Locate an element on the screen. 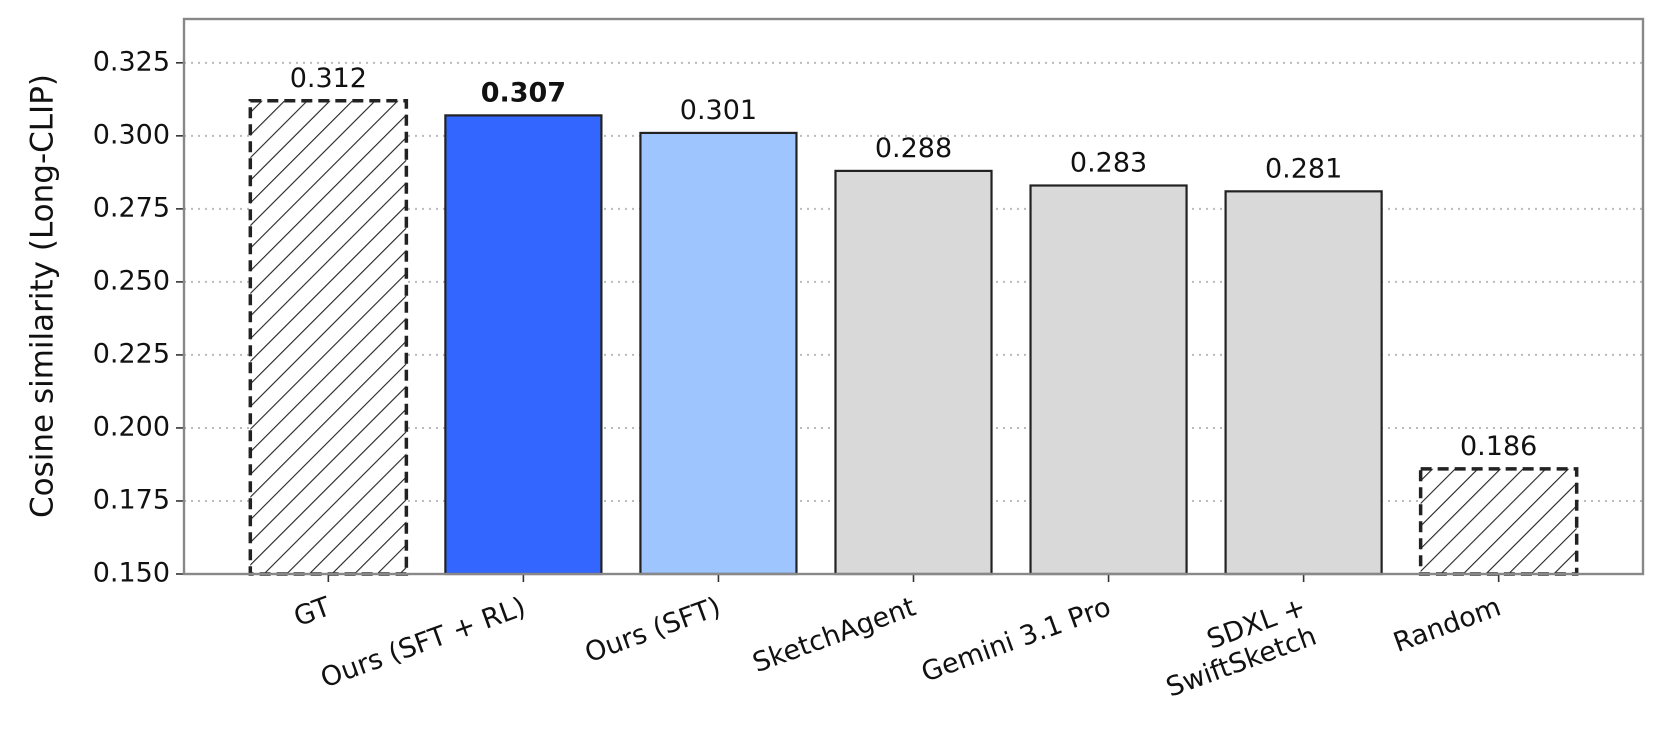 Image resolution: width=1664 pixels, height=754 pixels. y-tick-label: 0.275 is located at coordinates (131, 207).